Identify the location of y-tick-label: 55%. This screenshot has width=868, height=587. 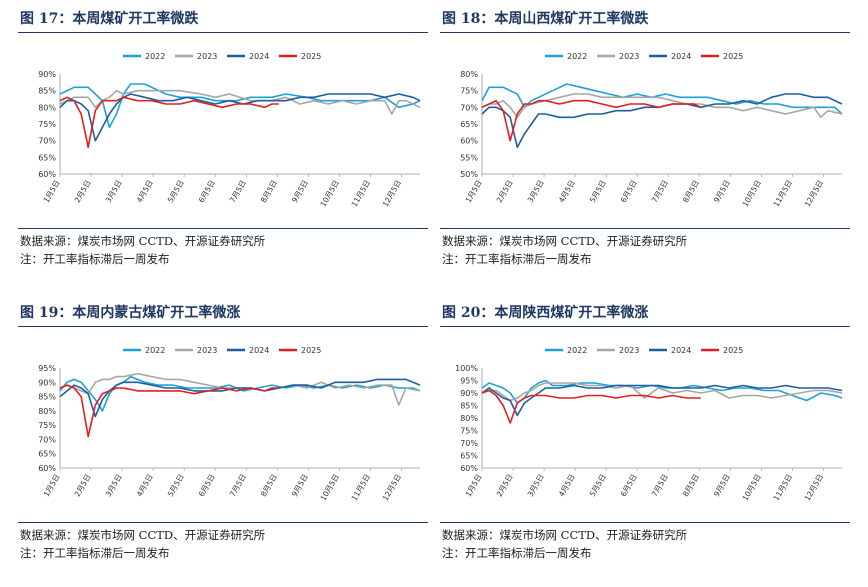
(469, 157).